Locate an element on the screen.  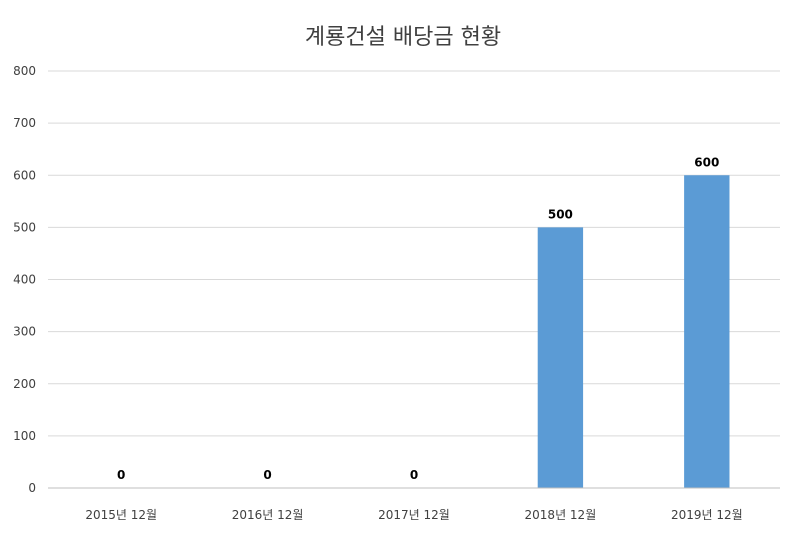
y-tick-label: 100 is located at coordinates (24, 436).